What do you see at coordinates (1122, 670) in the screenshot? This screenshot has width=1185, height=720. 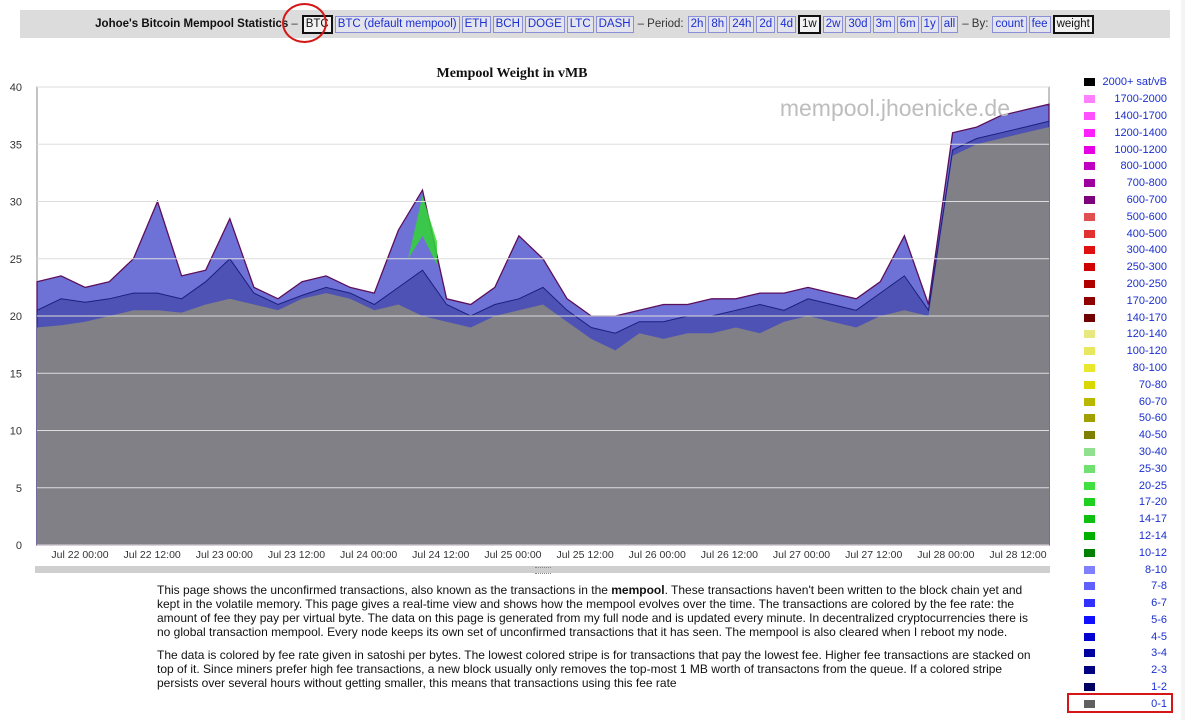 I see `legend-item-2-3: 2-3` at bounding box center [1122, 670].